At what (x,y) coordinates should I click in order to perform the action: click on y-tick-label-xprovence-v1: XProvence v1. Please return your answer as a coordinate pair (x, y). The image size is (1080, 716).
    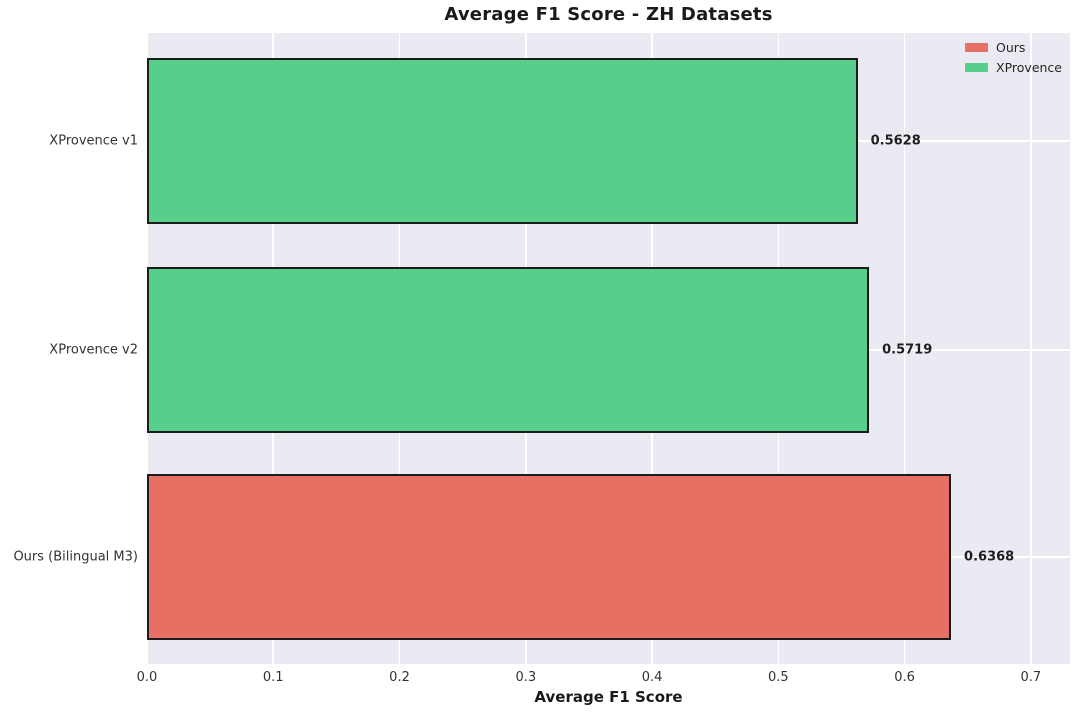
    Looking at the image, I should click on (93, 141).